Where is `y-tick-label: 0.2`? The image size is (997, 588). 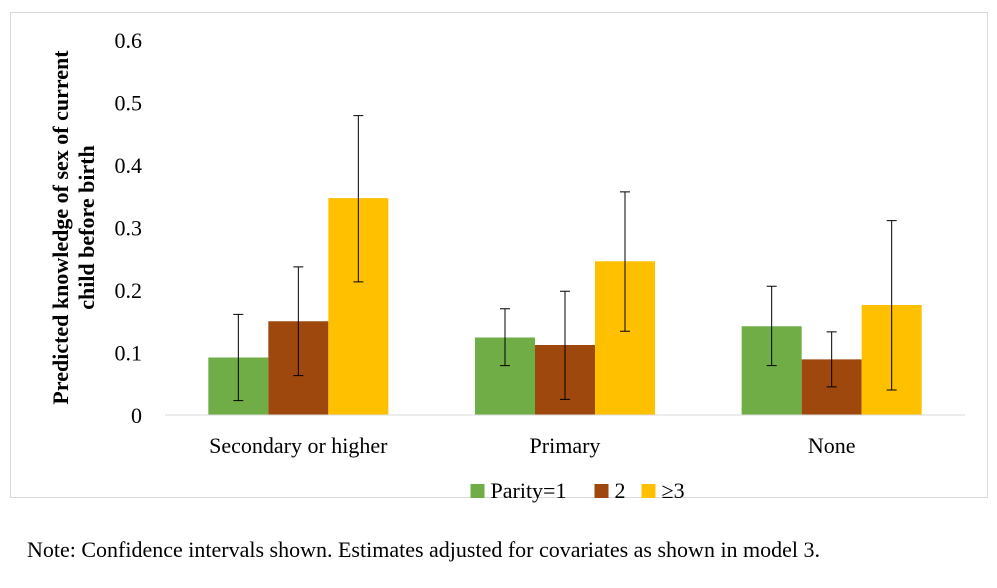
y-tick-label: 0.2 is located at coordinates (129, 290).